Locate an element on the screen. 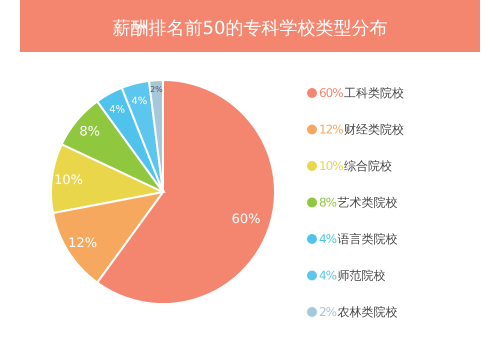 The image size is (500, 362). legend-label: 语言类院校 is located at coordinates (367, 239).